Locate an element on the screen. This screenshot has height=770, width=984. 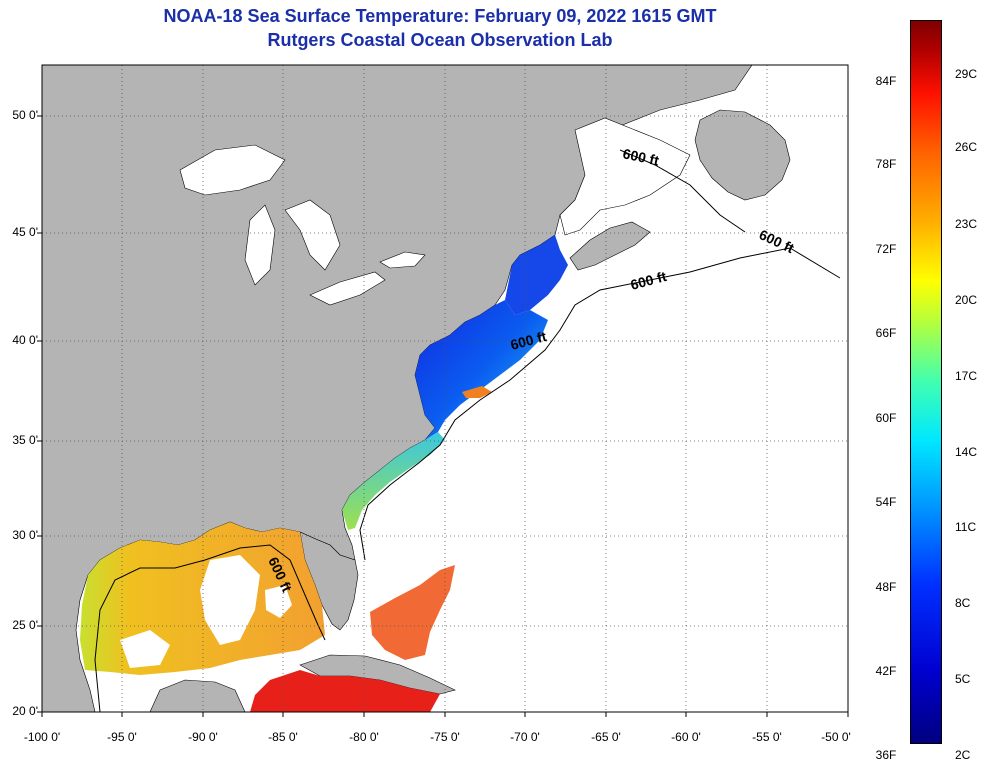
contour-label-st-lawrence: 600 ft is located at coordinates (640, 156).